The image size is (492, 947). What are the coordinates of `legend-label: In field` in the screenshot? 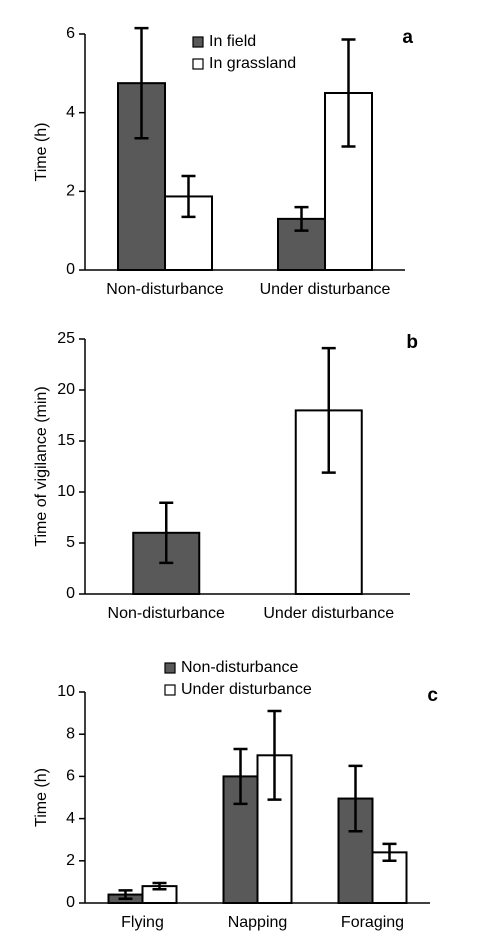 It's located at (232, 41).